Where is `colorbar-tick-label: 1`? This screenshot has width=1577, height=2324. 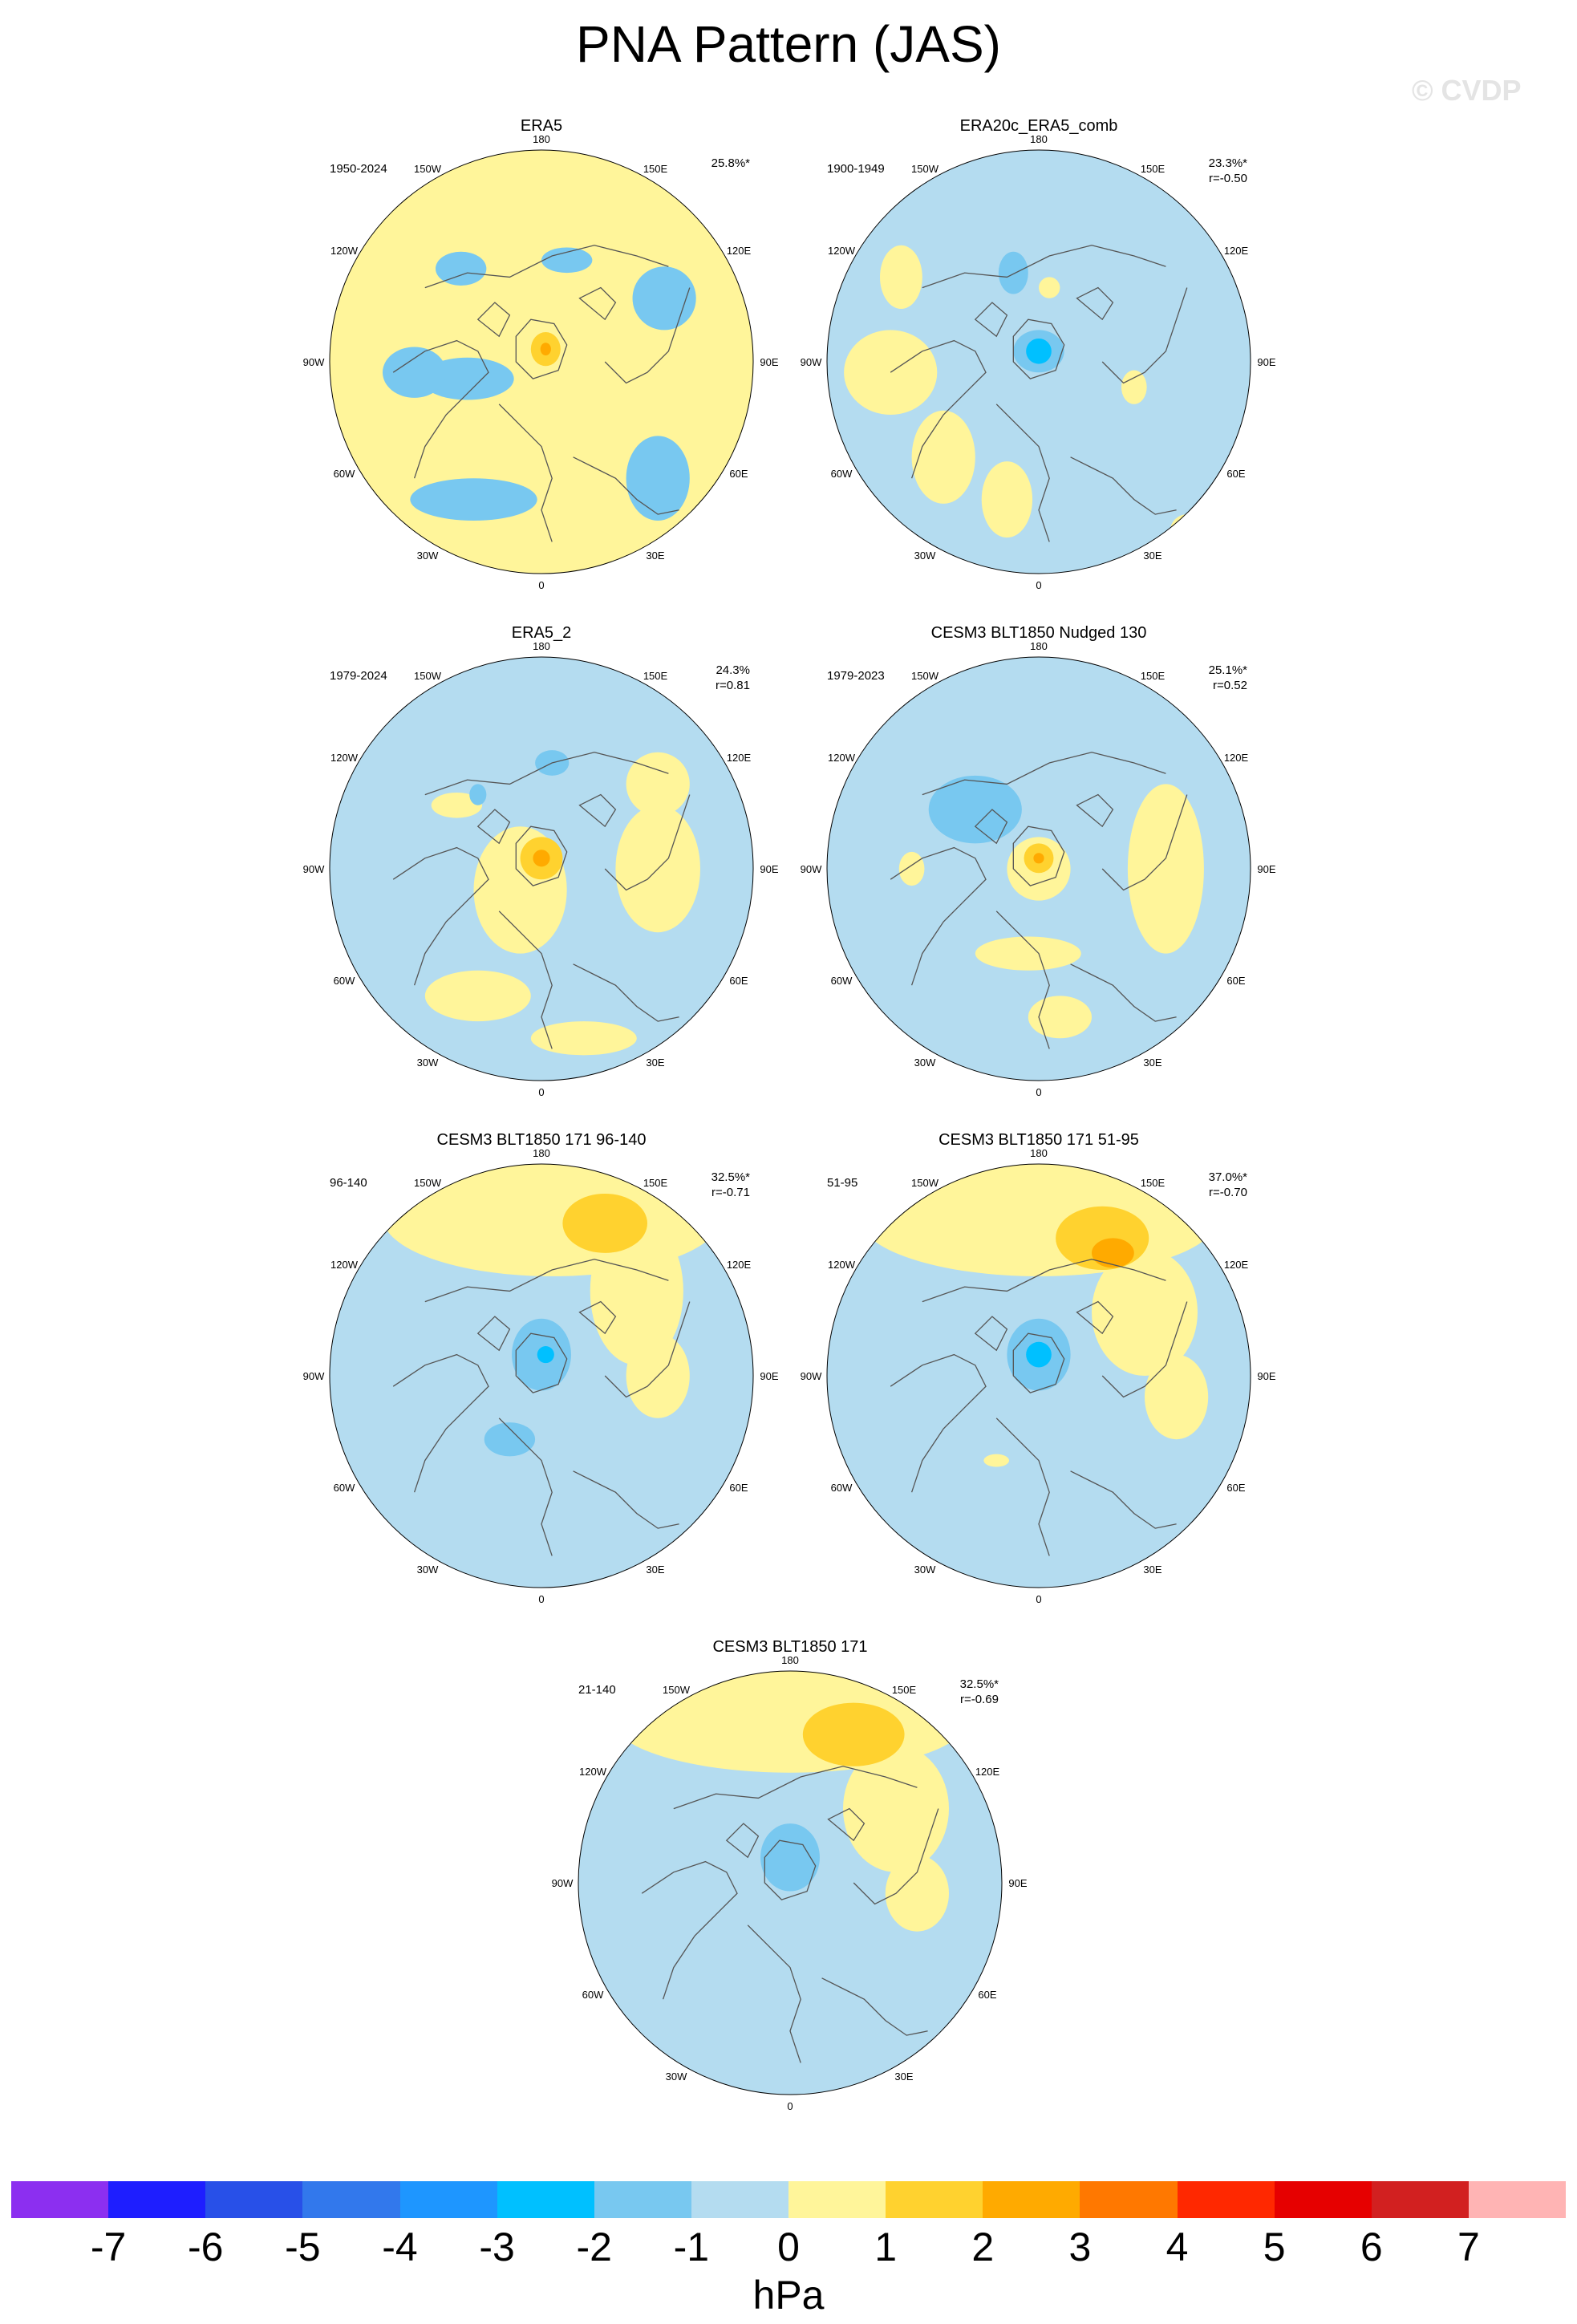 colorbar-tick-label: 1 is located at coordinates (886, 2247).